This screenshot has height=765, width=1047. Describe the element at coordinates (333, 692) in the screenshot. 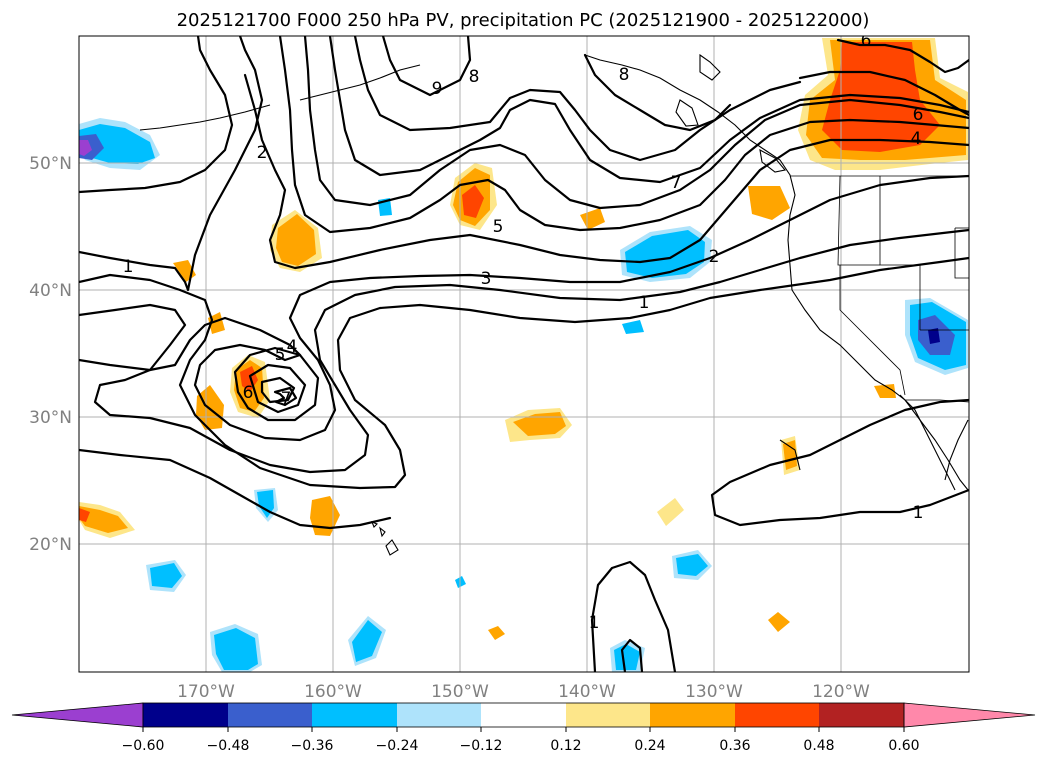

I see `lon-tick-label: 160°W` at that location.